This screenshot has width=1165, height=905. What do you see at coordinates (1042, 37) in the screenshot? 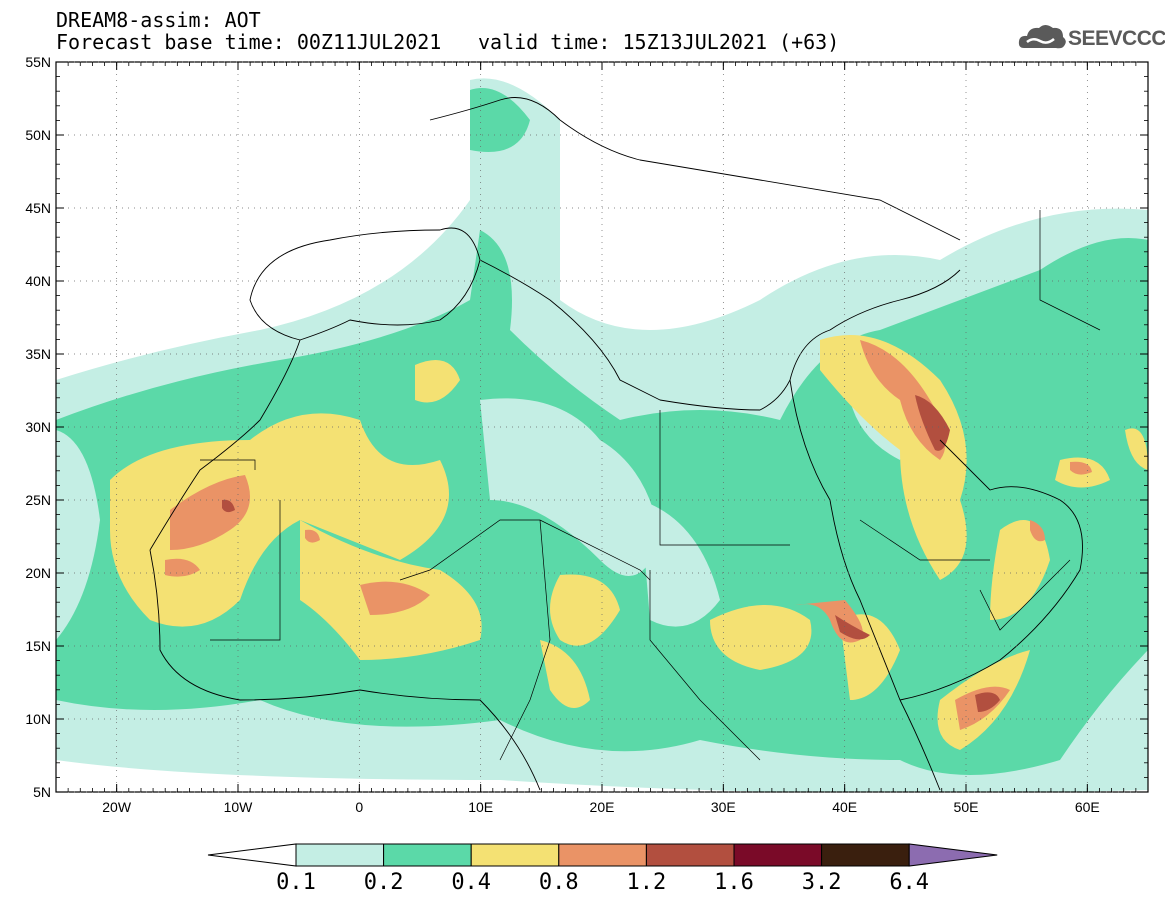
I see `cloud-logo-icon` at bounding box center [1042, 37].